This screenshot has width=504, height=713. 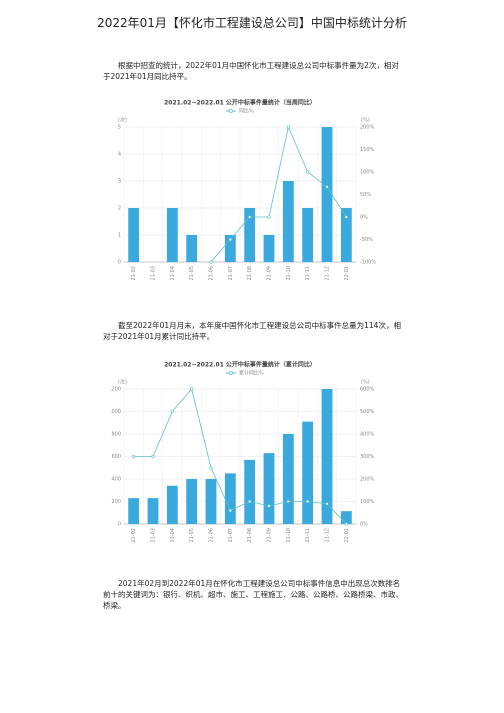 What do you see at coordinates (119, 236) in the screenshot?
I see `y-tick-label: 1` at bounding box center [119, 236].